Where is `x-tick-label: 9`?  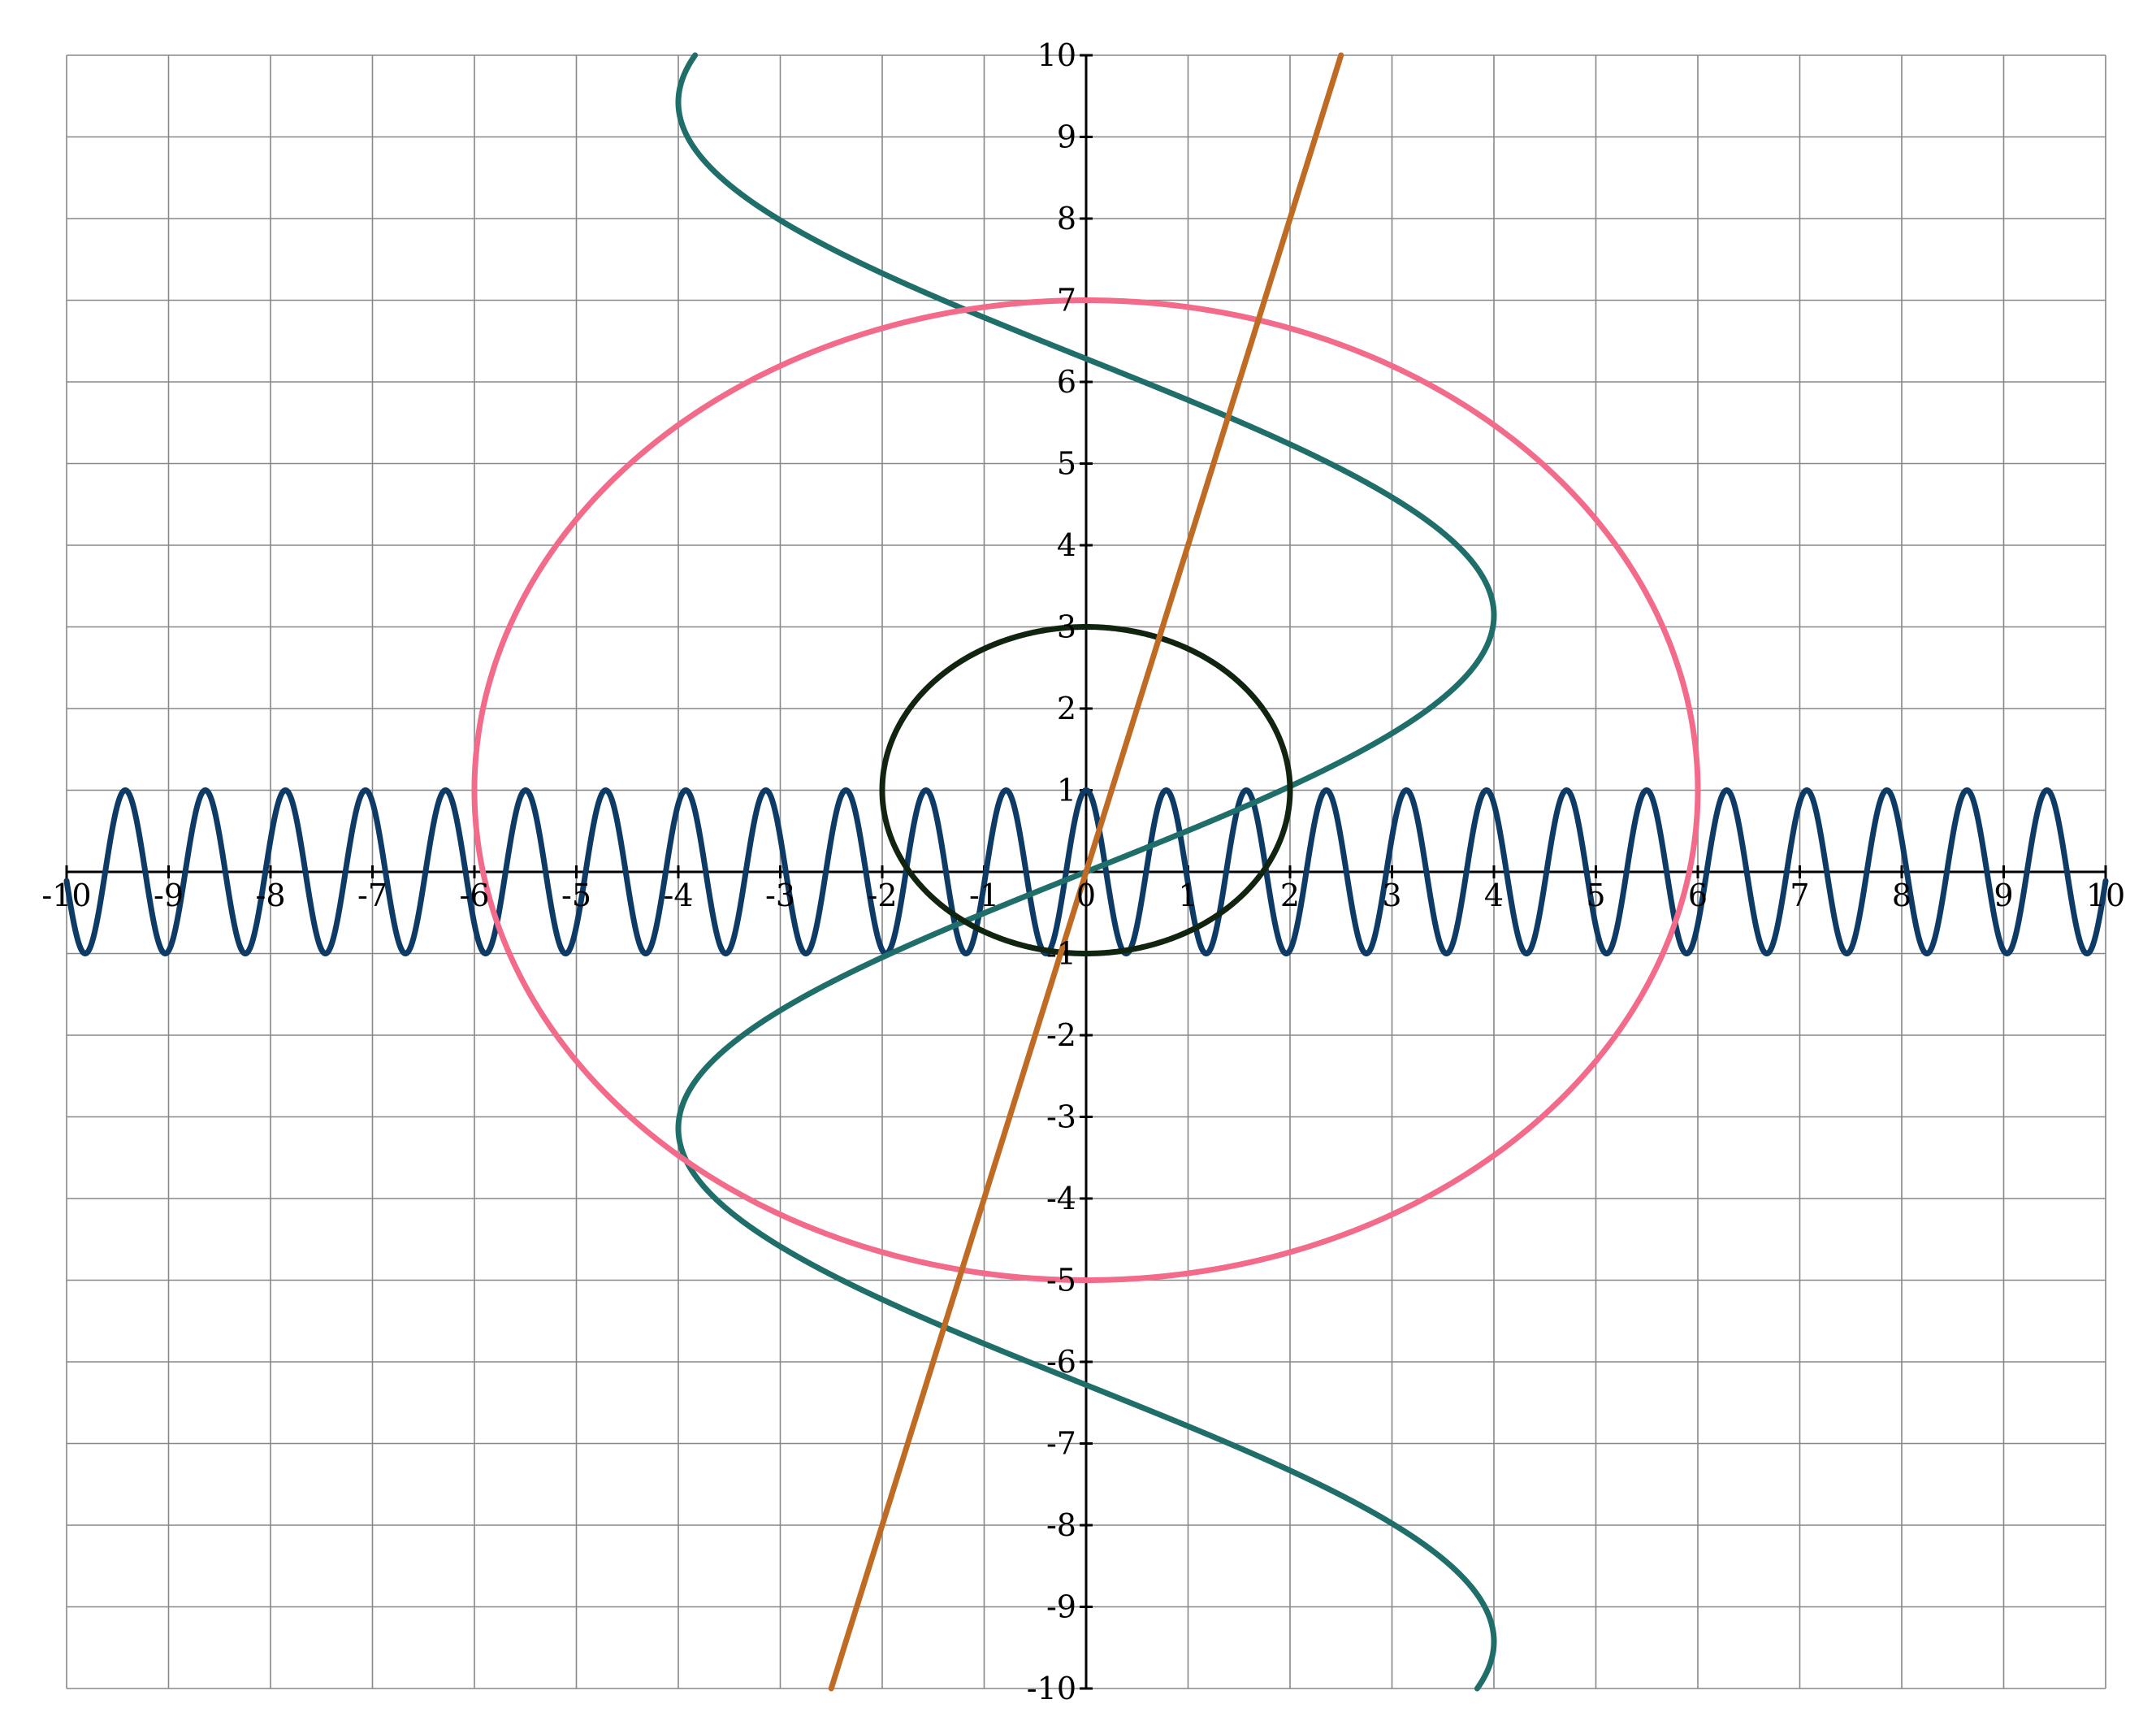
x-tick-label: 9 is located at coordinates (2004, 896).